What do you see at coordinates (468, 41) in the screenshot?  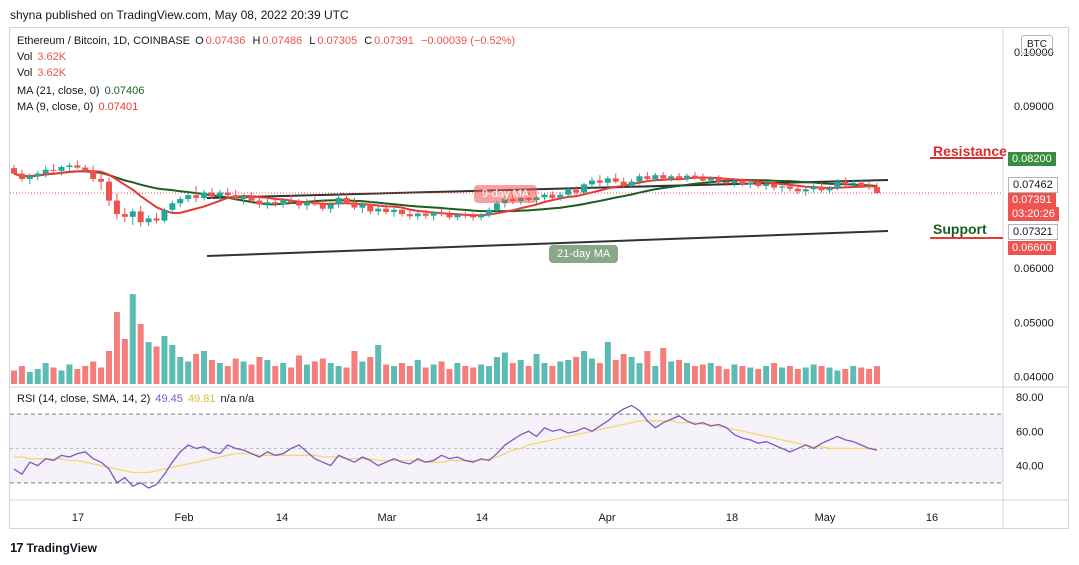 I see `legend-change: −0.00039 (−0.52%)` at bounding box center [468, 41].